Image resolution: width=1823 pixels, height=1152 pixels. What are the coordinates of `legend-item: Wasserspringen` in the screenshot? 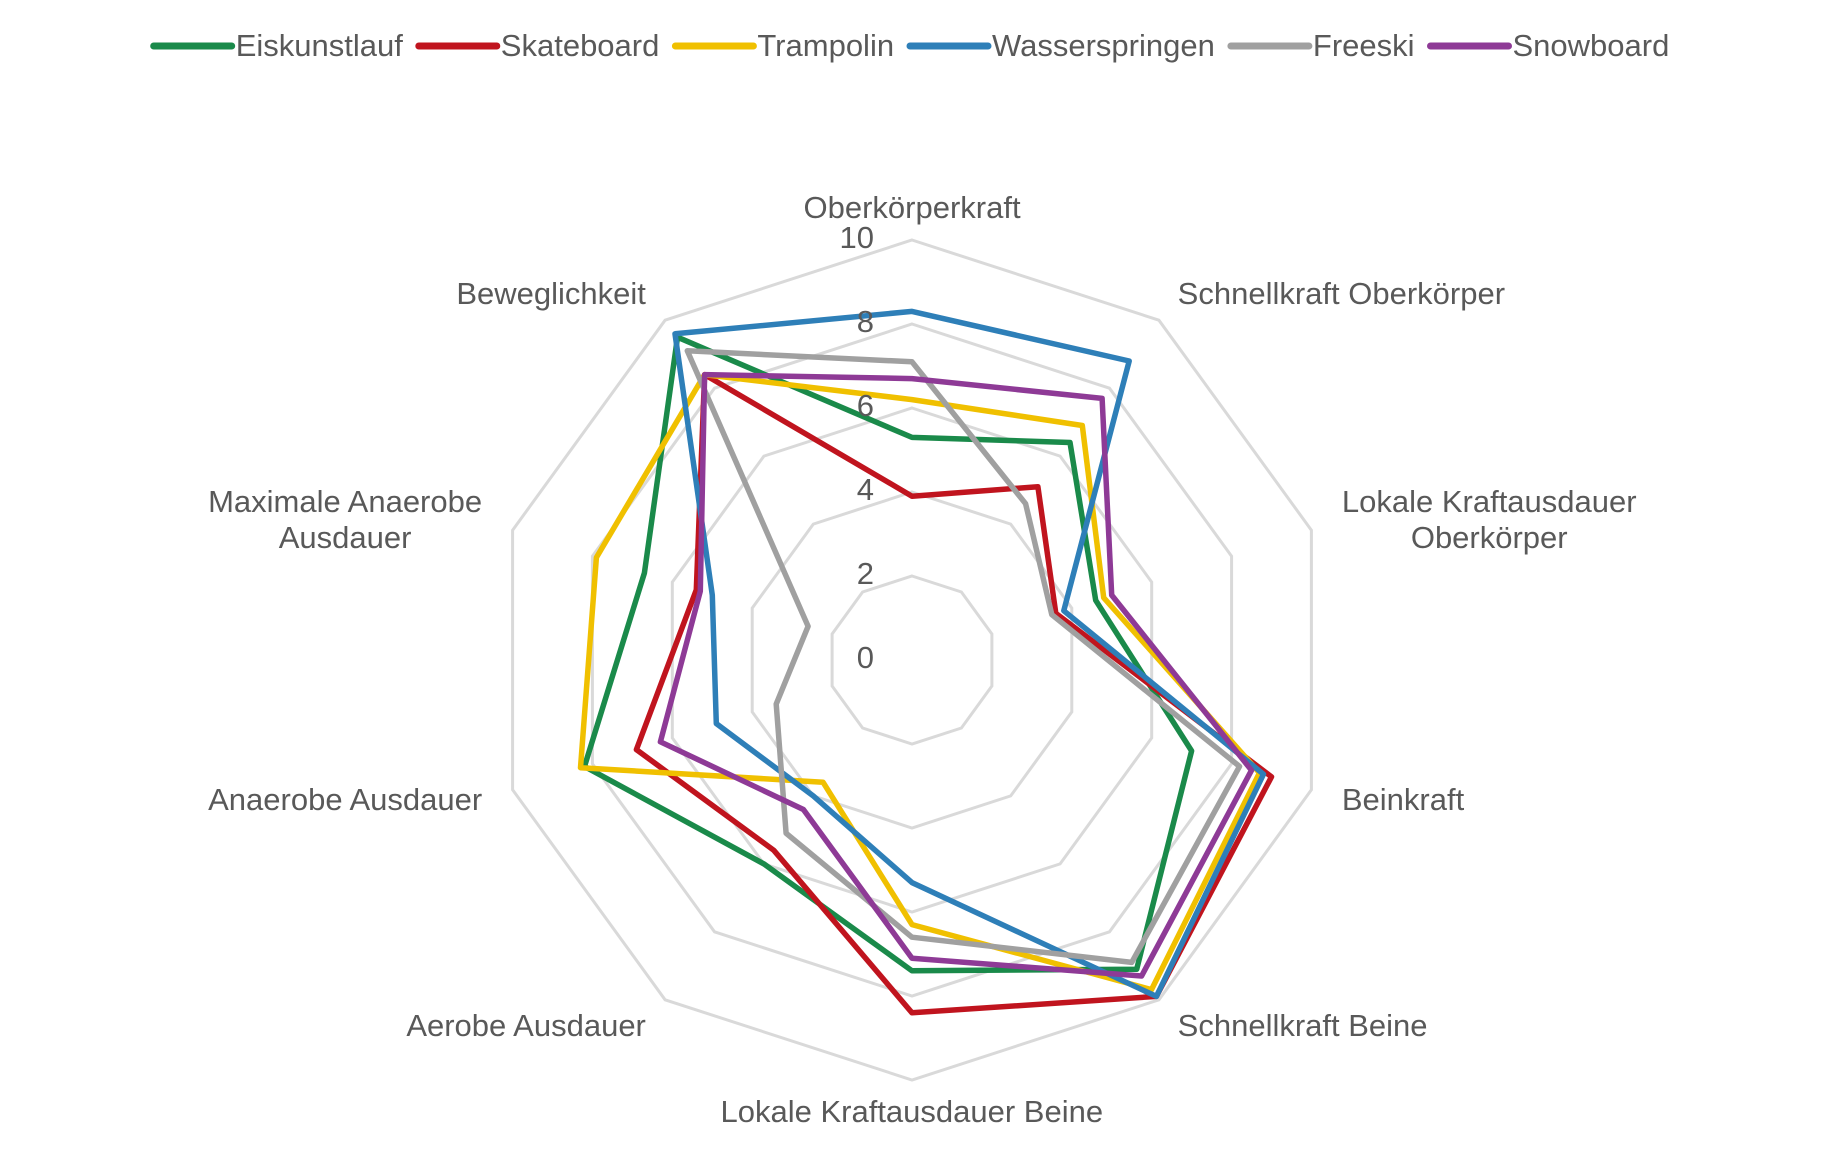 It's located at (1060, 45).